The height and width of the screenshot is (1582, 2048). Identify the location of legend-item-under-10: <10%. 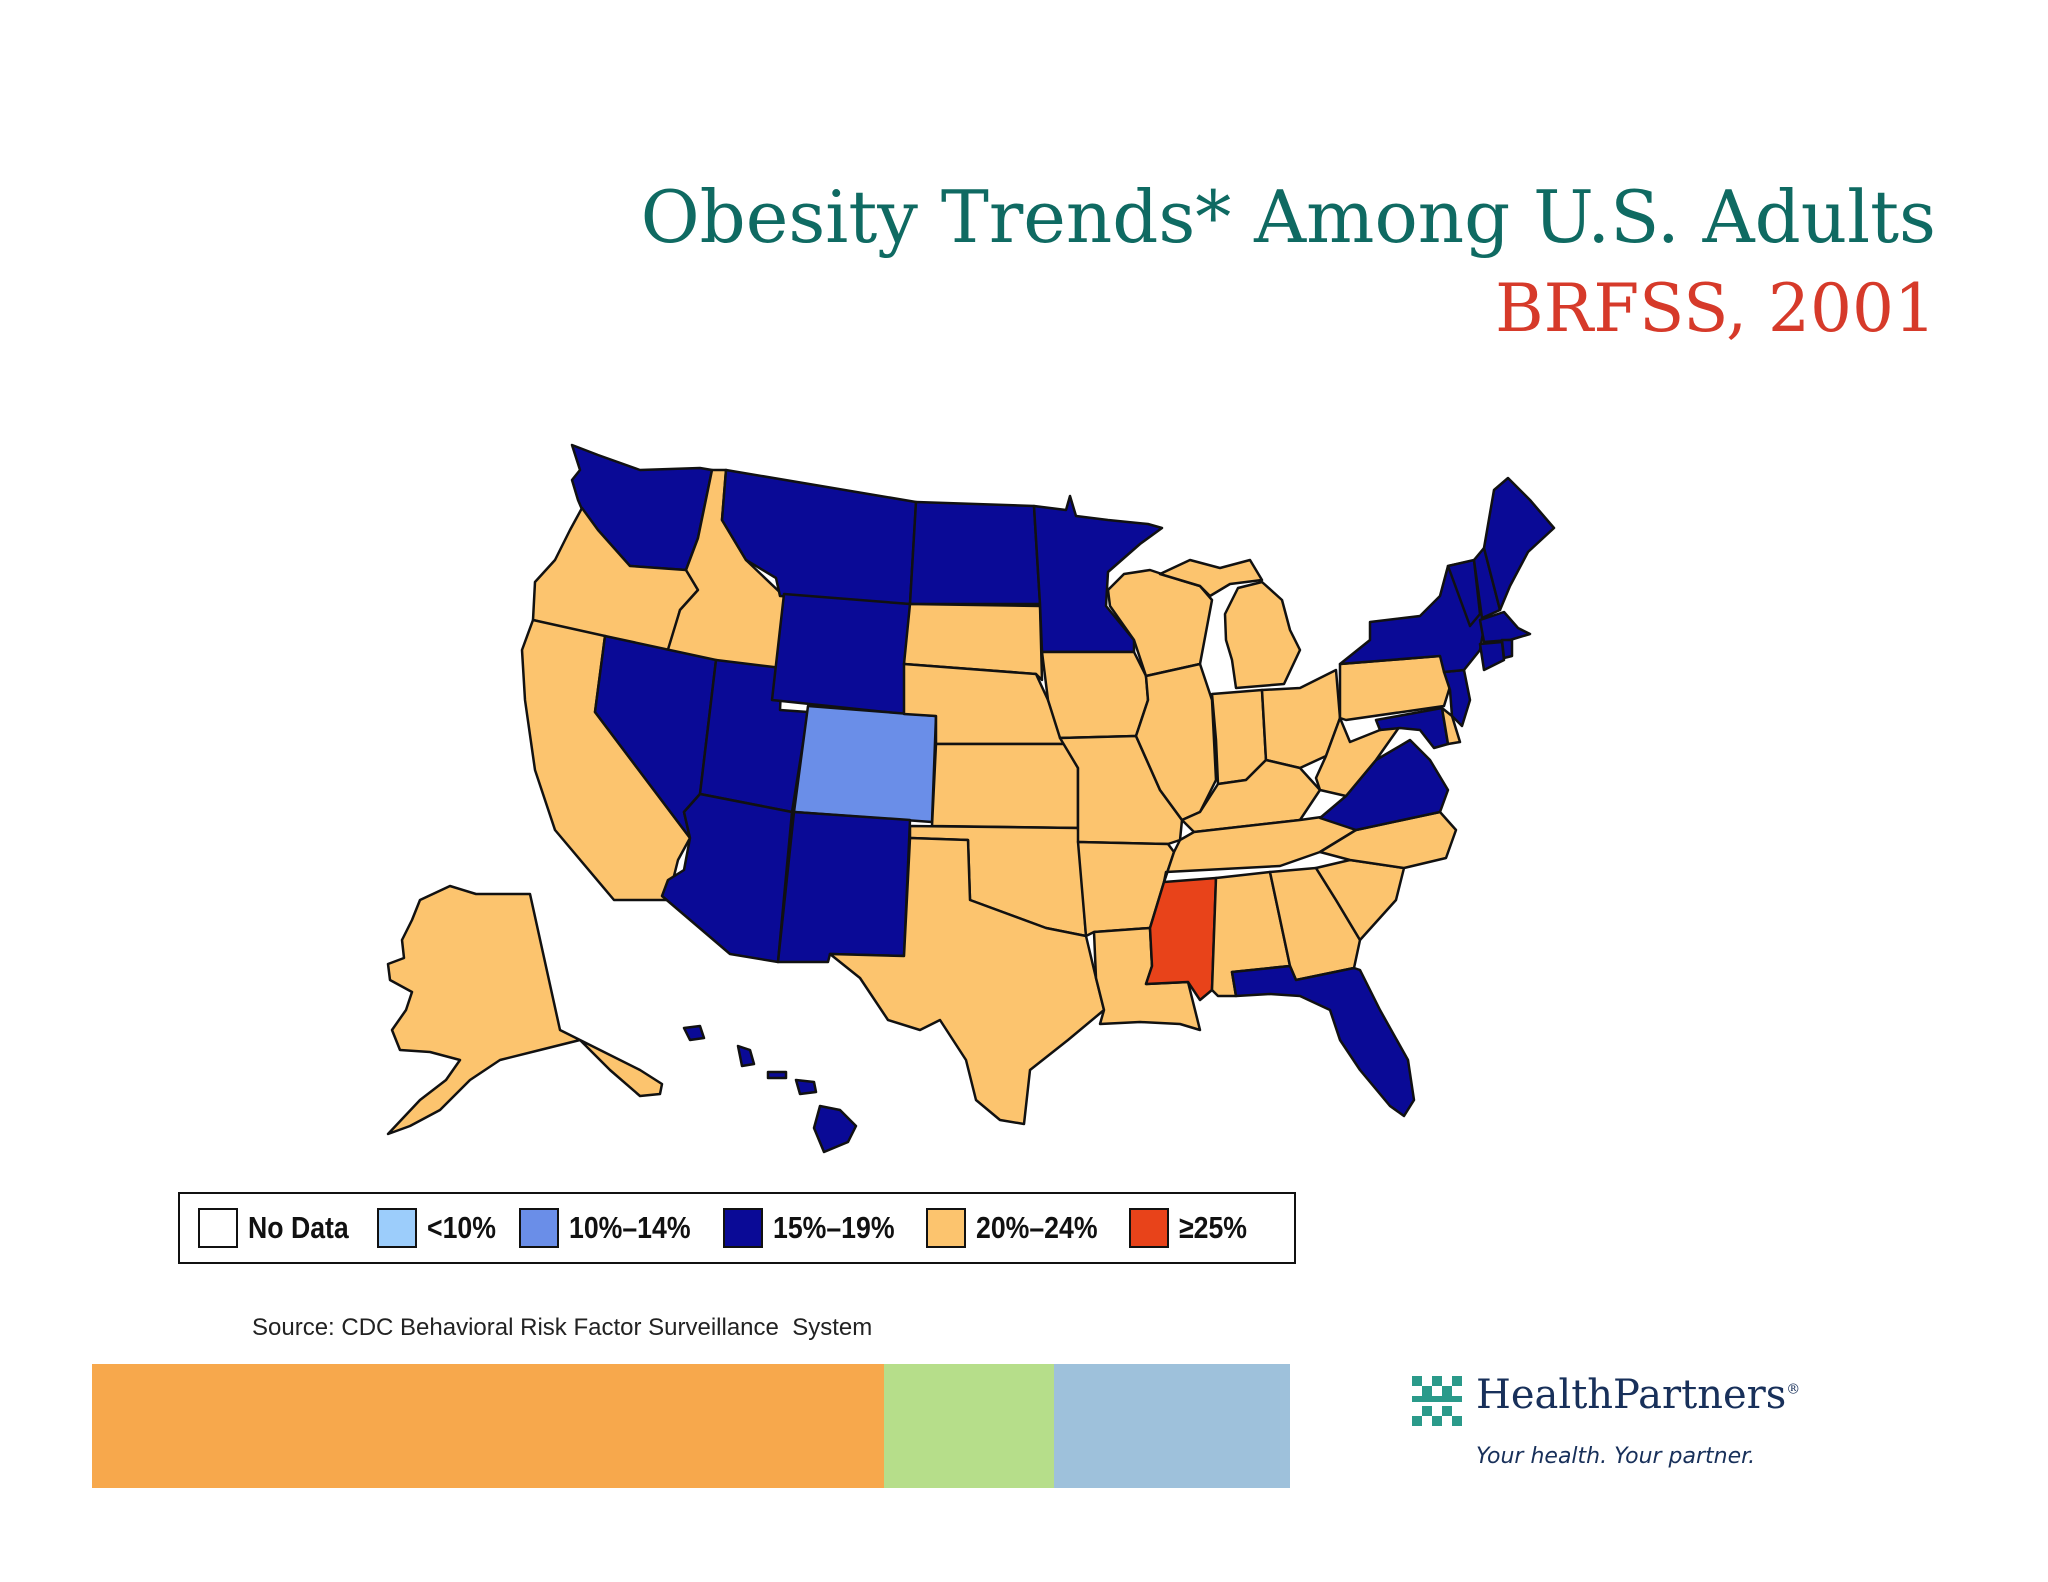
(442, 1228).